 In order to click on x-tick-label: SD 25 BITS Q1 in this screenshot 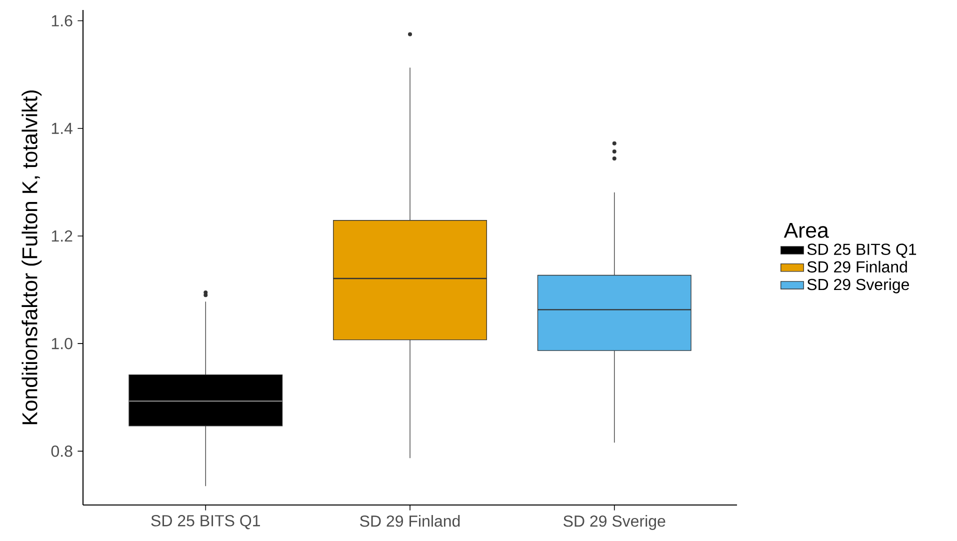, I will do `click(205, 522)`.